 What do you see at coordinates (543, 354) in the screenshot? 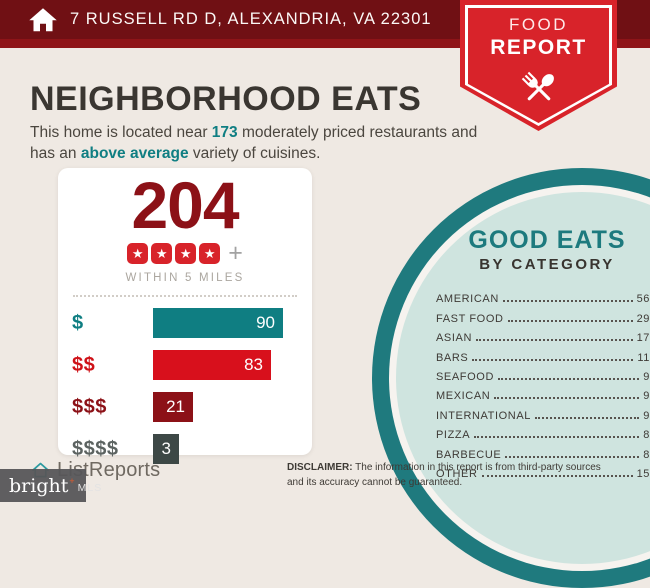
I see `category-row: BARS 11` at bounding box center [543, 354].